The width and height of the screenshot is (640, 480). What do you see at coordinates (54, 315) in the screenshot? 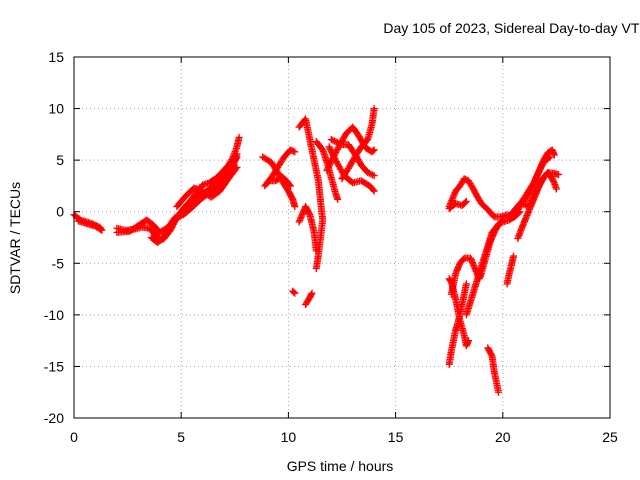
I see `y-tick-label: -10` at bounding box center [54, 315].